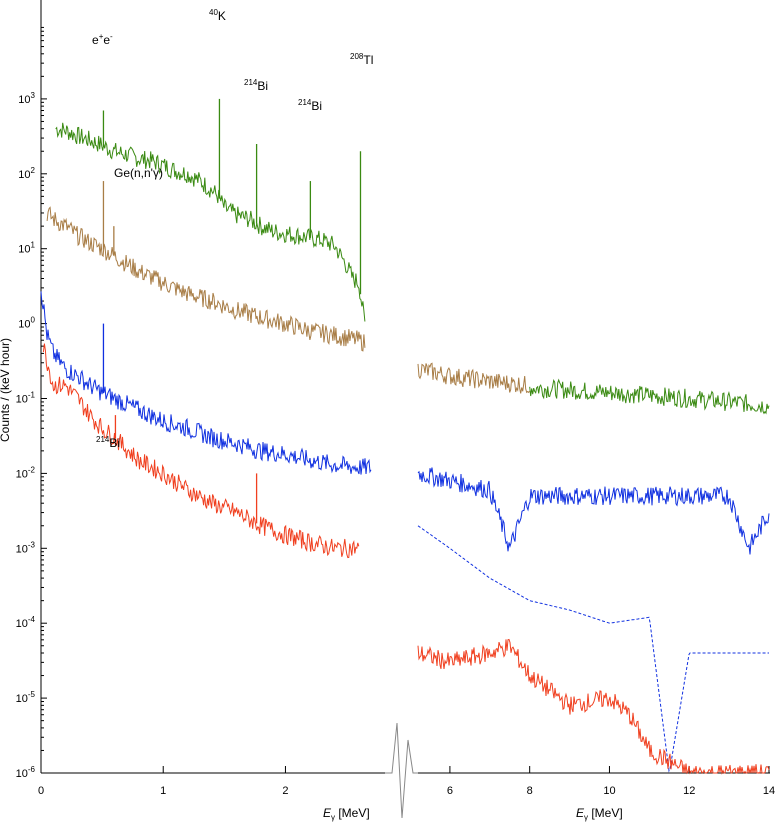 This screenshot has height=830, width=775. I want to click on y-tick-label-4: 10⁻², so click(26, 472).